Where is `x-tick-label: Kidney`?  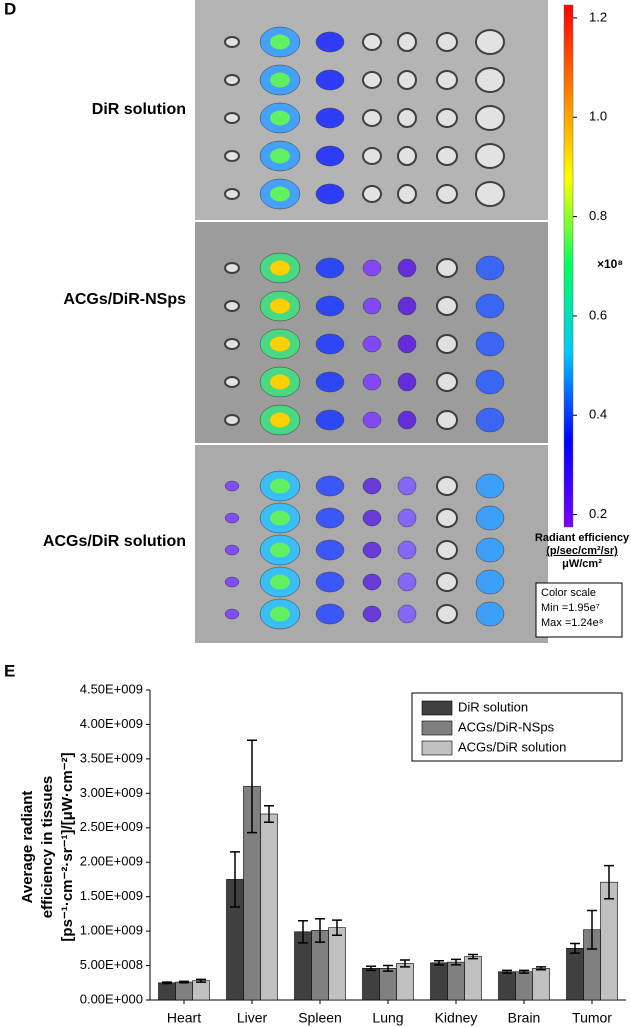 x-tick-label: Kidney is located at coordinates (456, 1018).